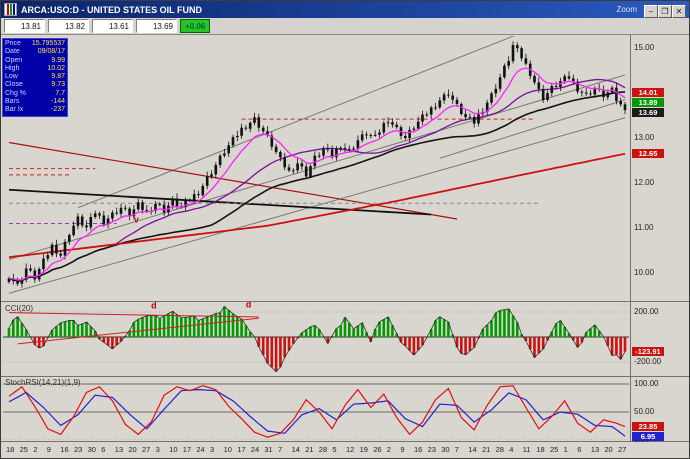 The height and width of the screenshot is (459, 690). I want to click on data-window-row-label: Open, so click(14, 60).